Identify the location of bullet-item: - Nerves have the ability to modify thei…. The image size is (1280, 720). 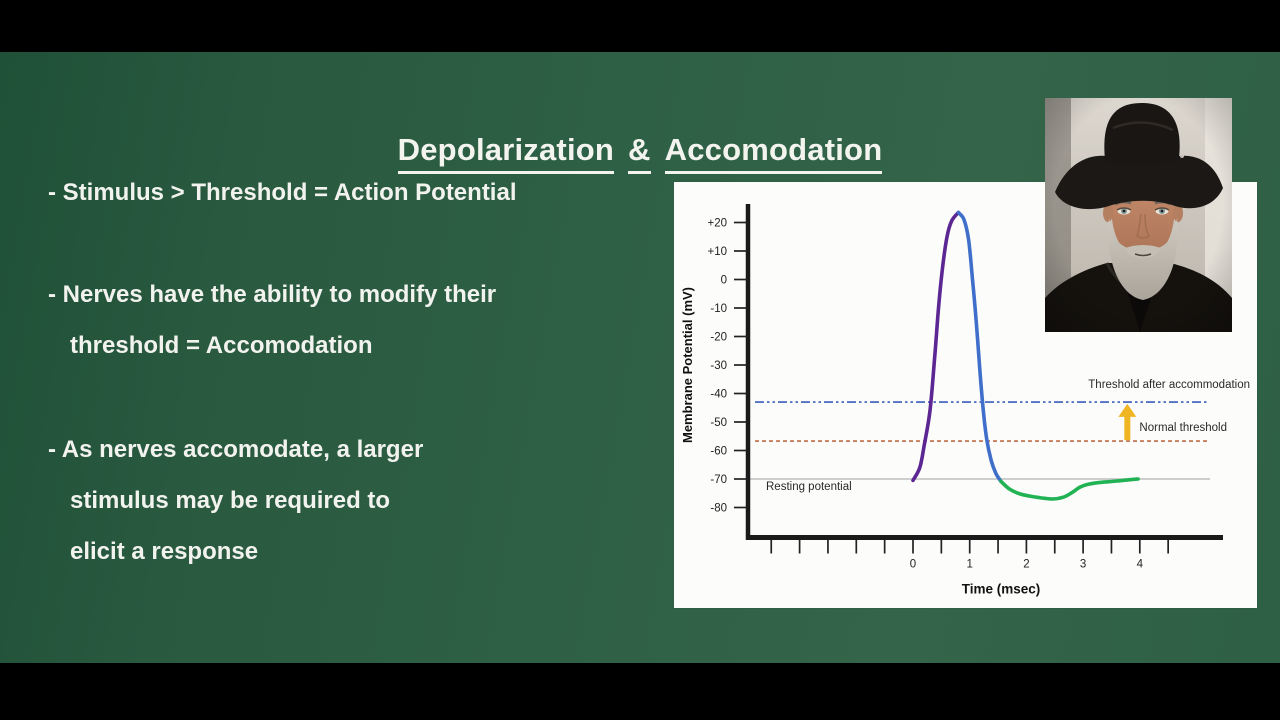
(358, 320).